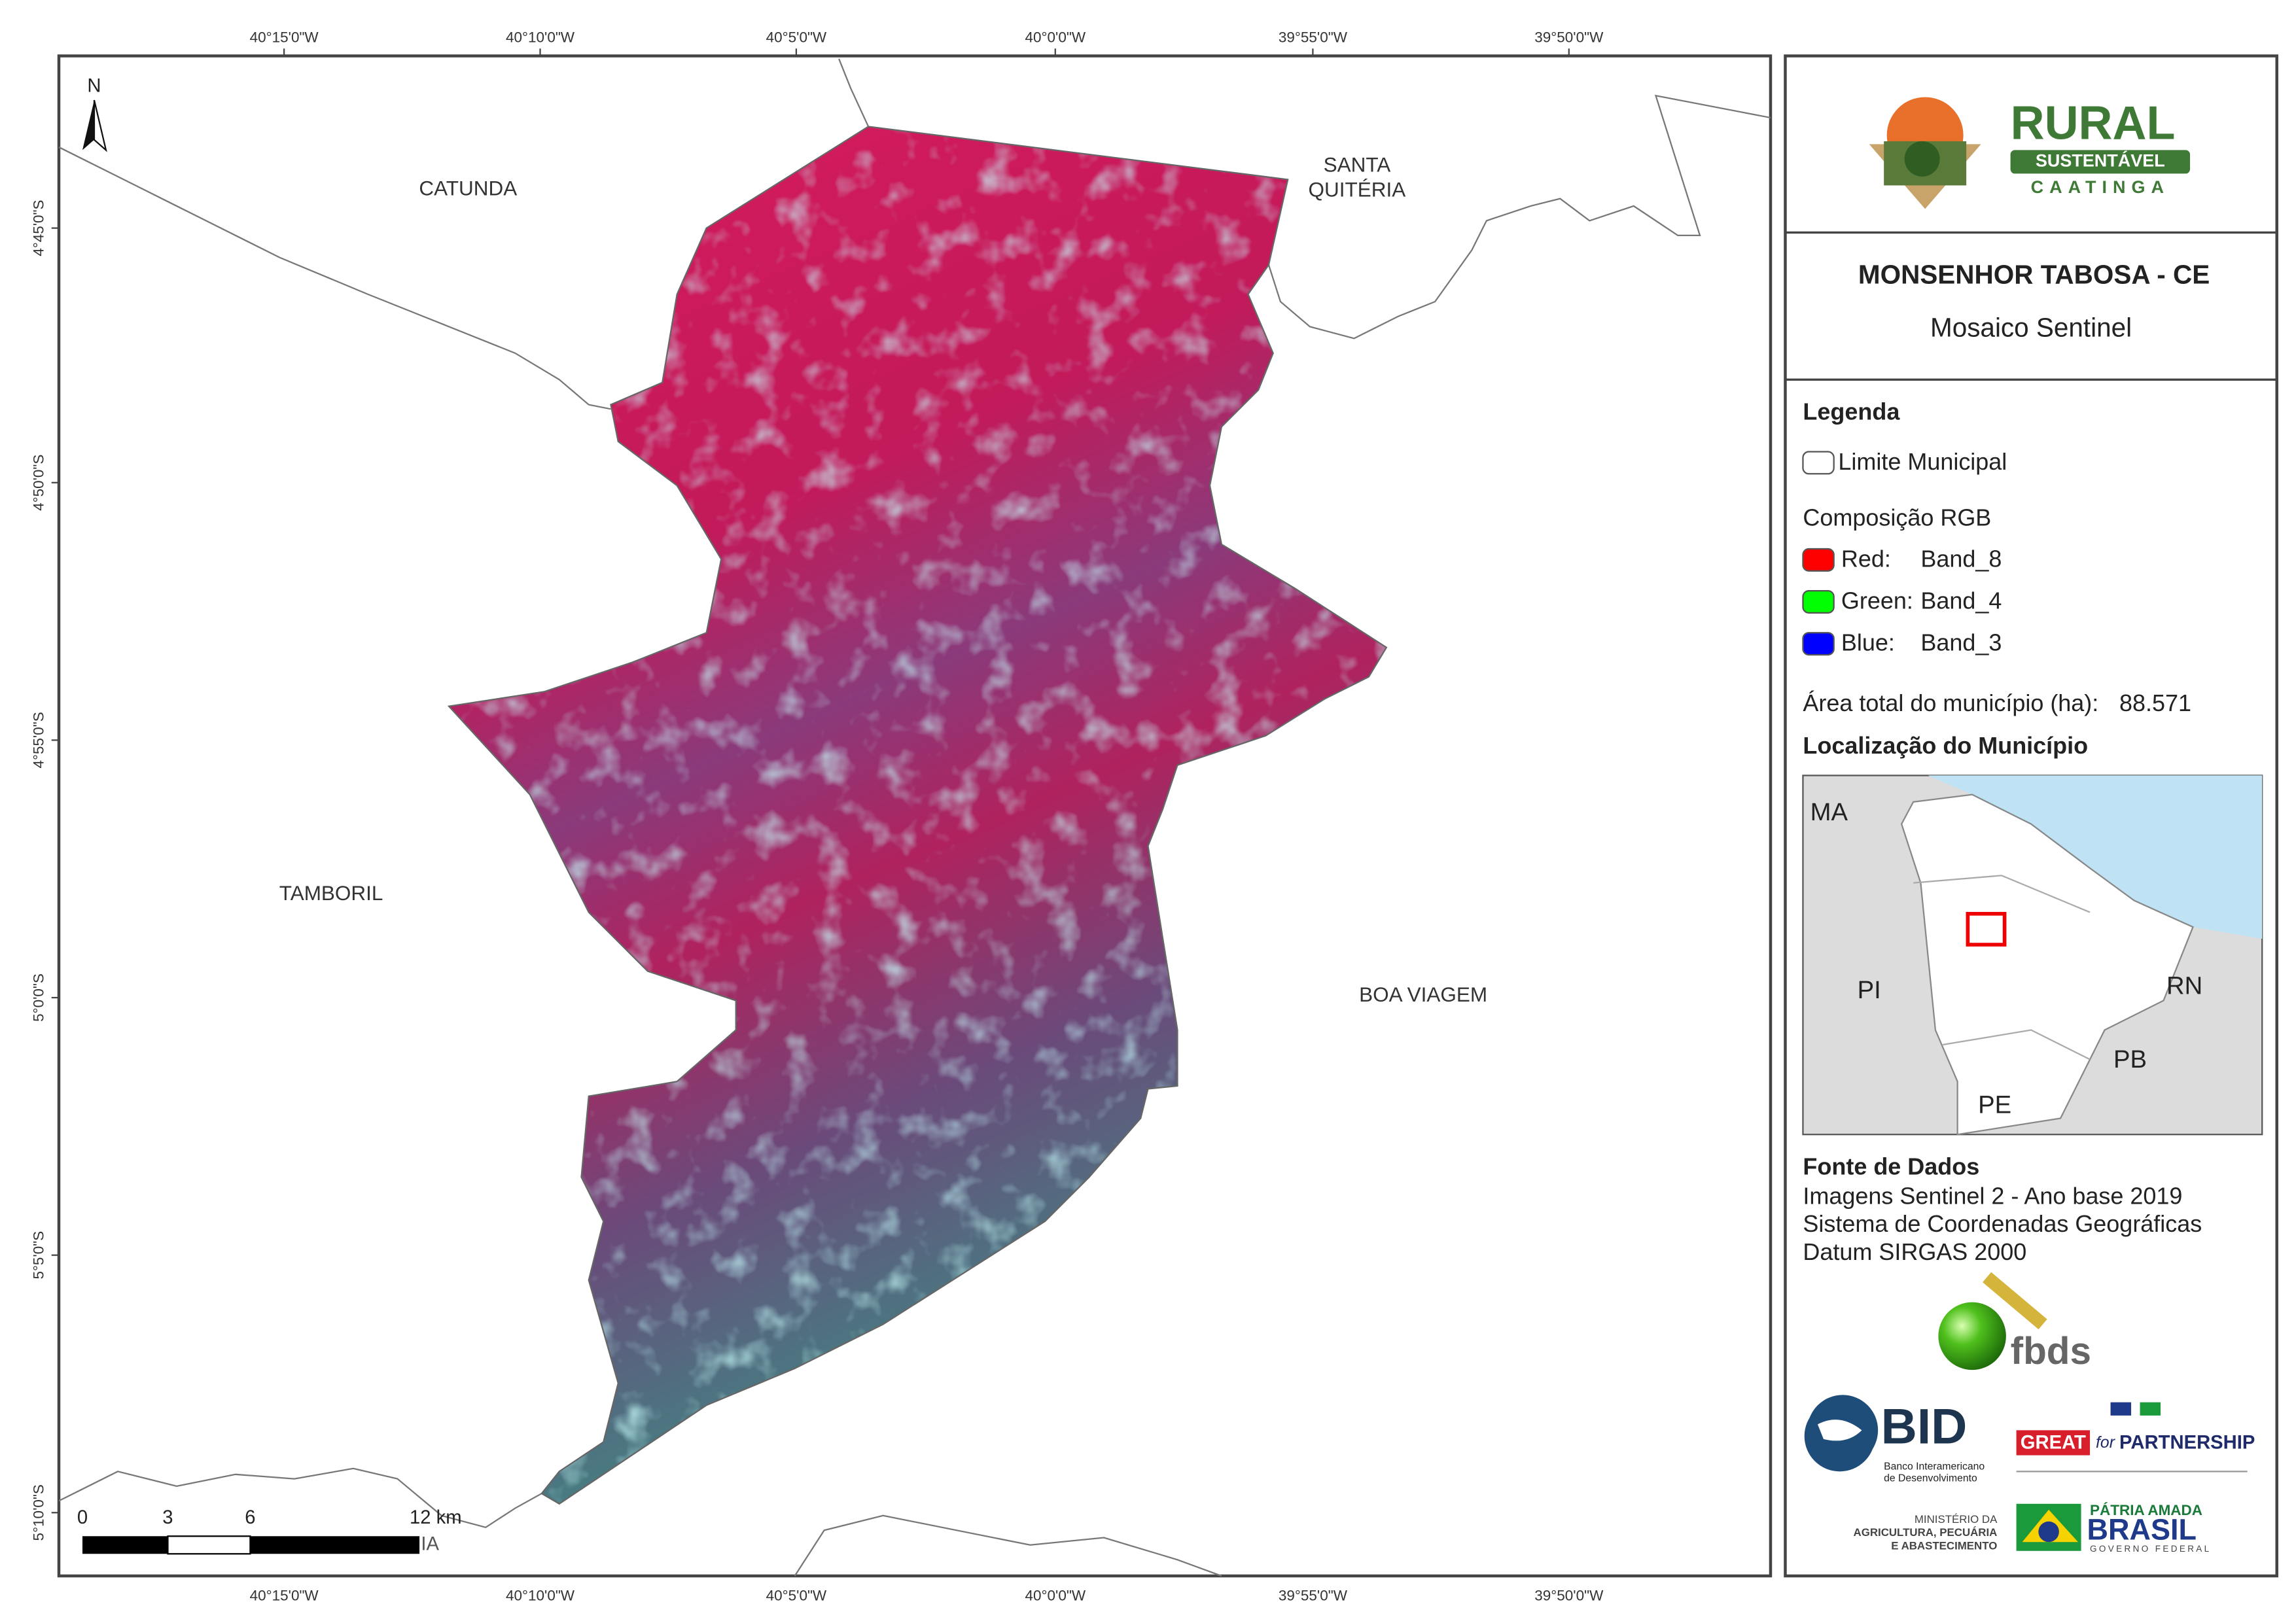 This screenshot has height=1623, width=2296. I want to click on scale-label: 3, so click(167, 1518).